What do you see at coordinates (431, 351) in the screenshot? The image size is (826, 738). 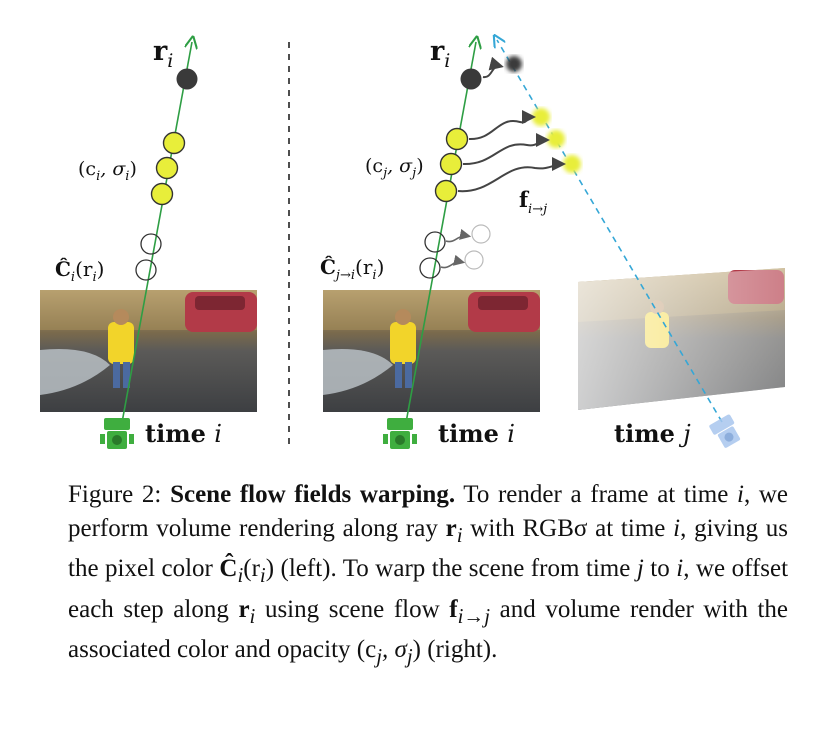 I see `photo-time-i-right` at bounding box center [431, 351].